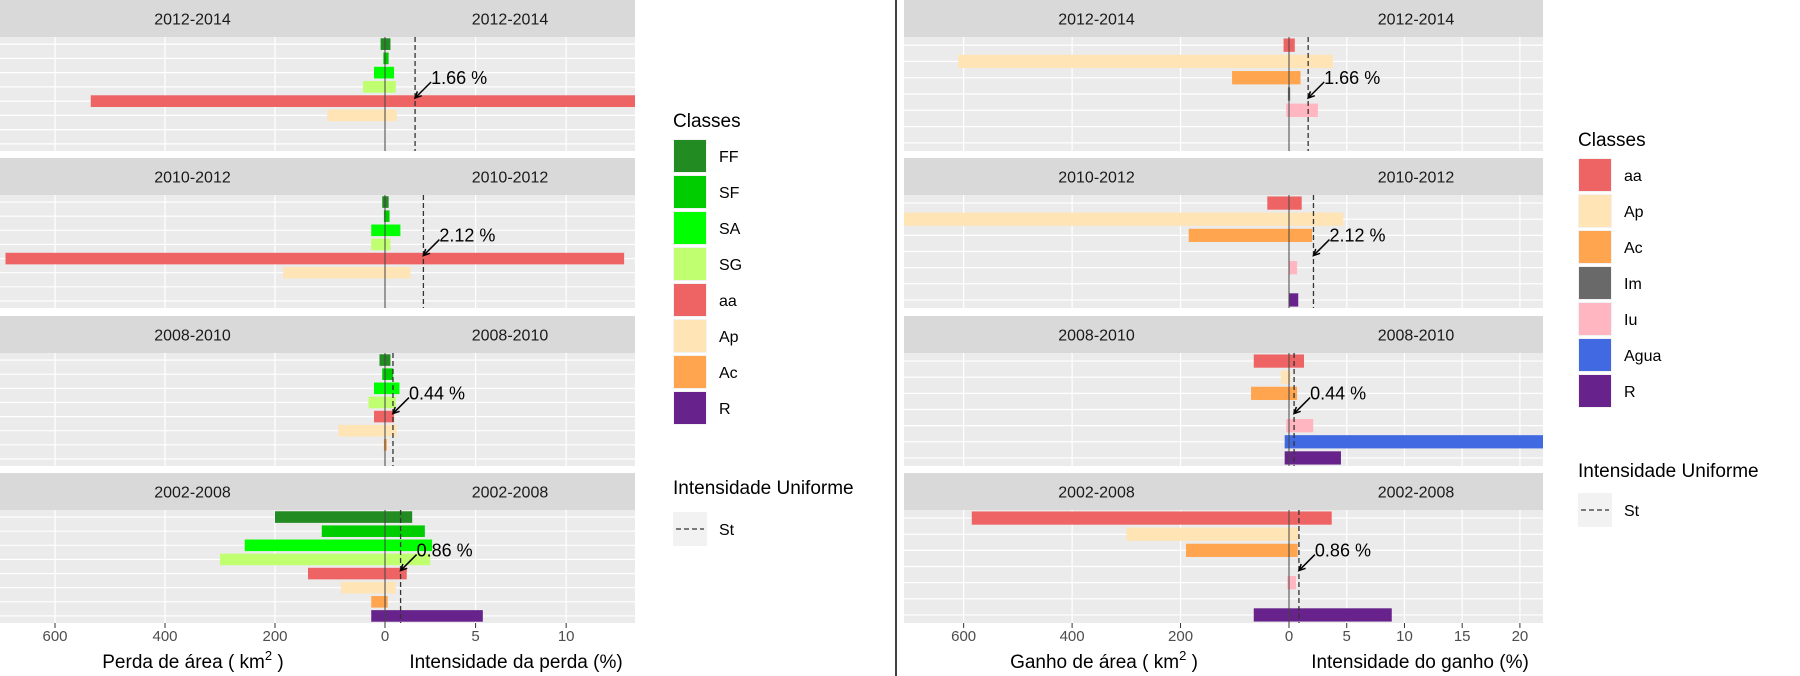 This screenshot has height=676, width=1800. I want to click on panel-2002-2008: 2002-2008 2002-2008 0.86 %, so click(1223, 548).